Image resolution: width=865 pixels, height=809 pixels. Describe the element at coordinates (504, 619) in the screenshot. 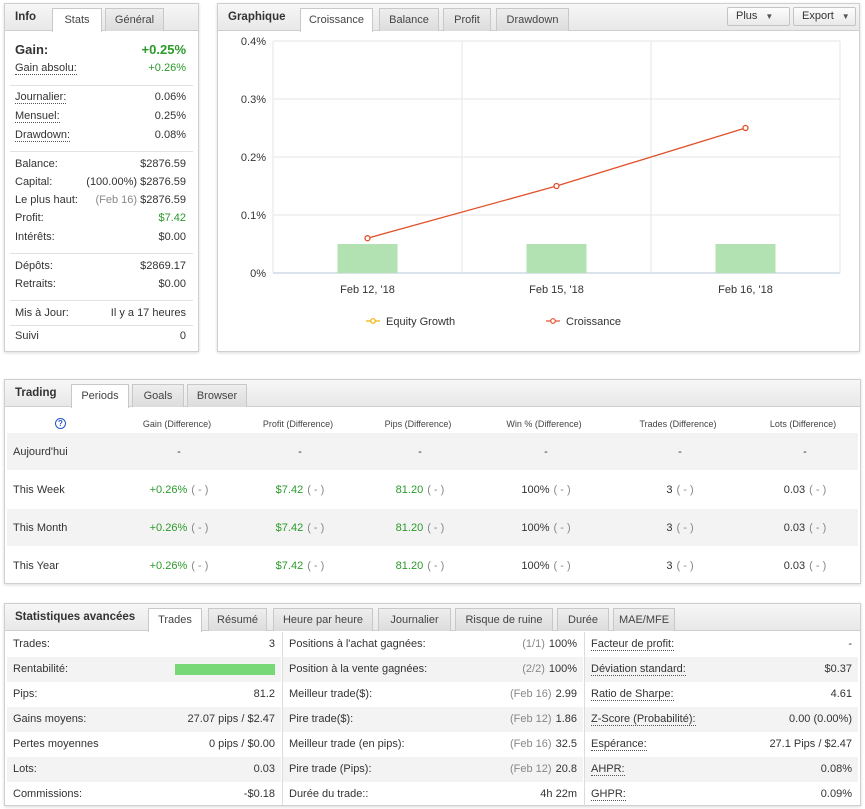

I see `tab-risque-de-ruine: Risque de ruine` at that location.